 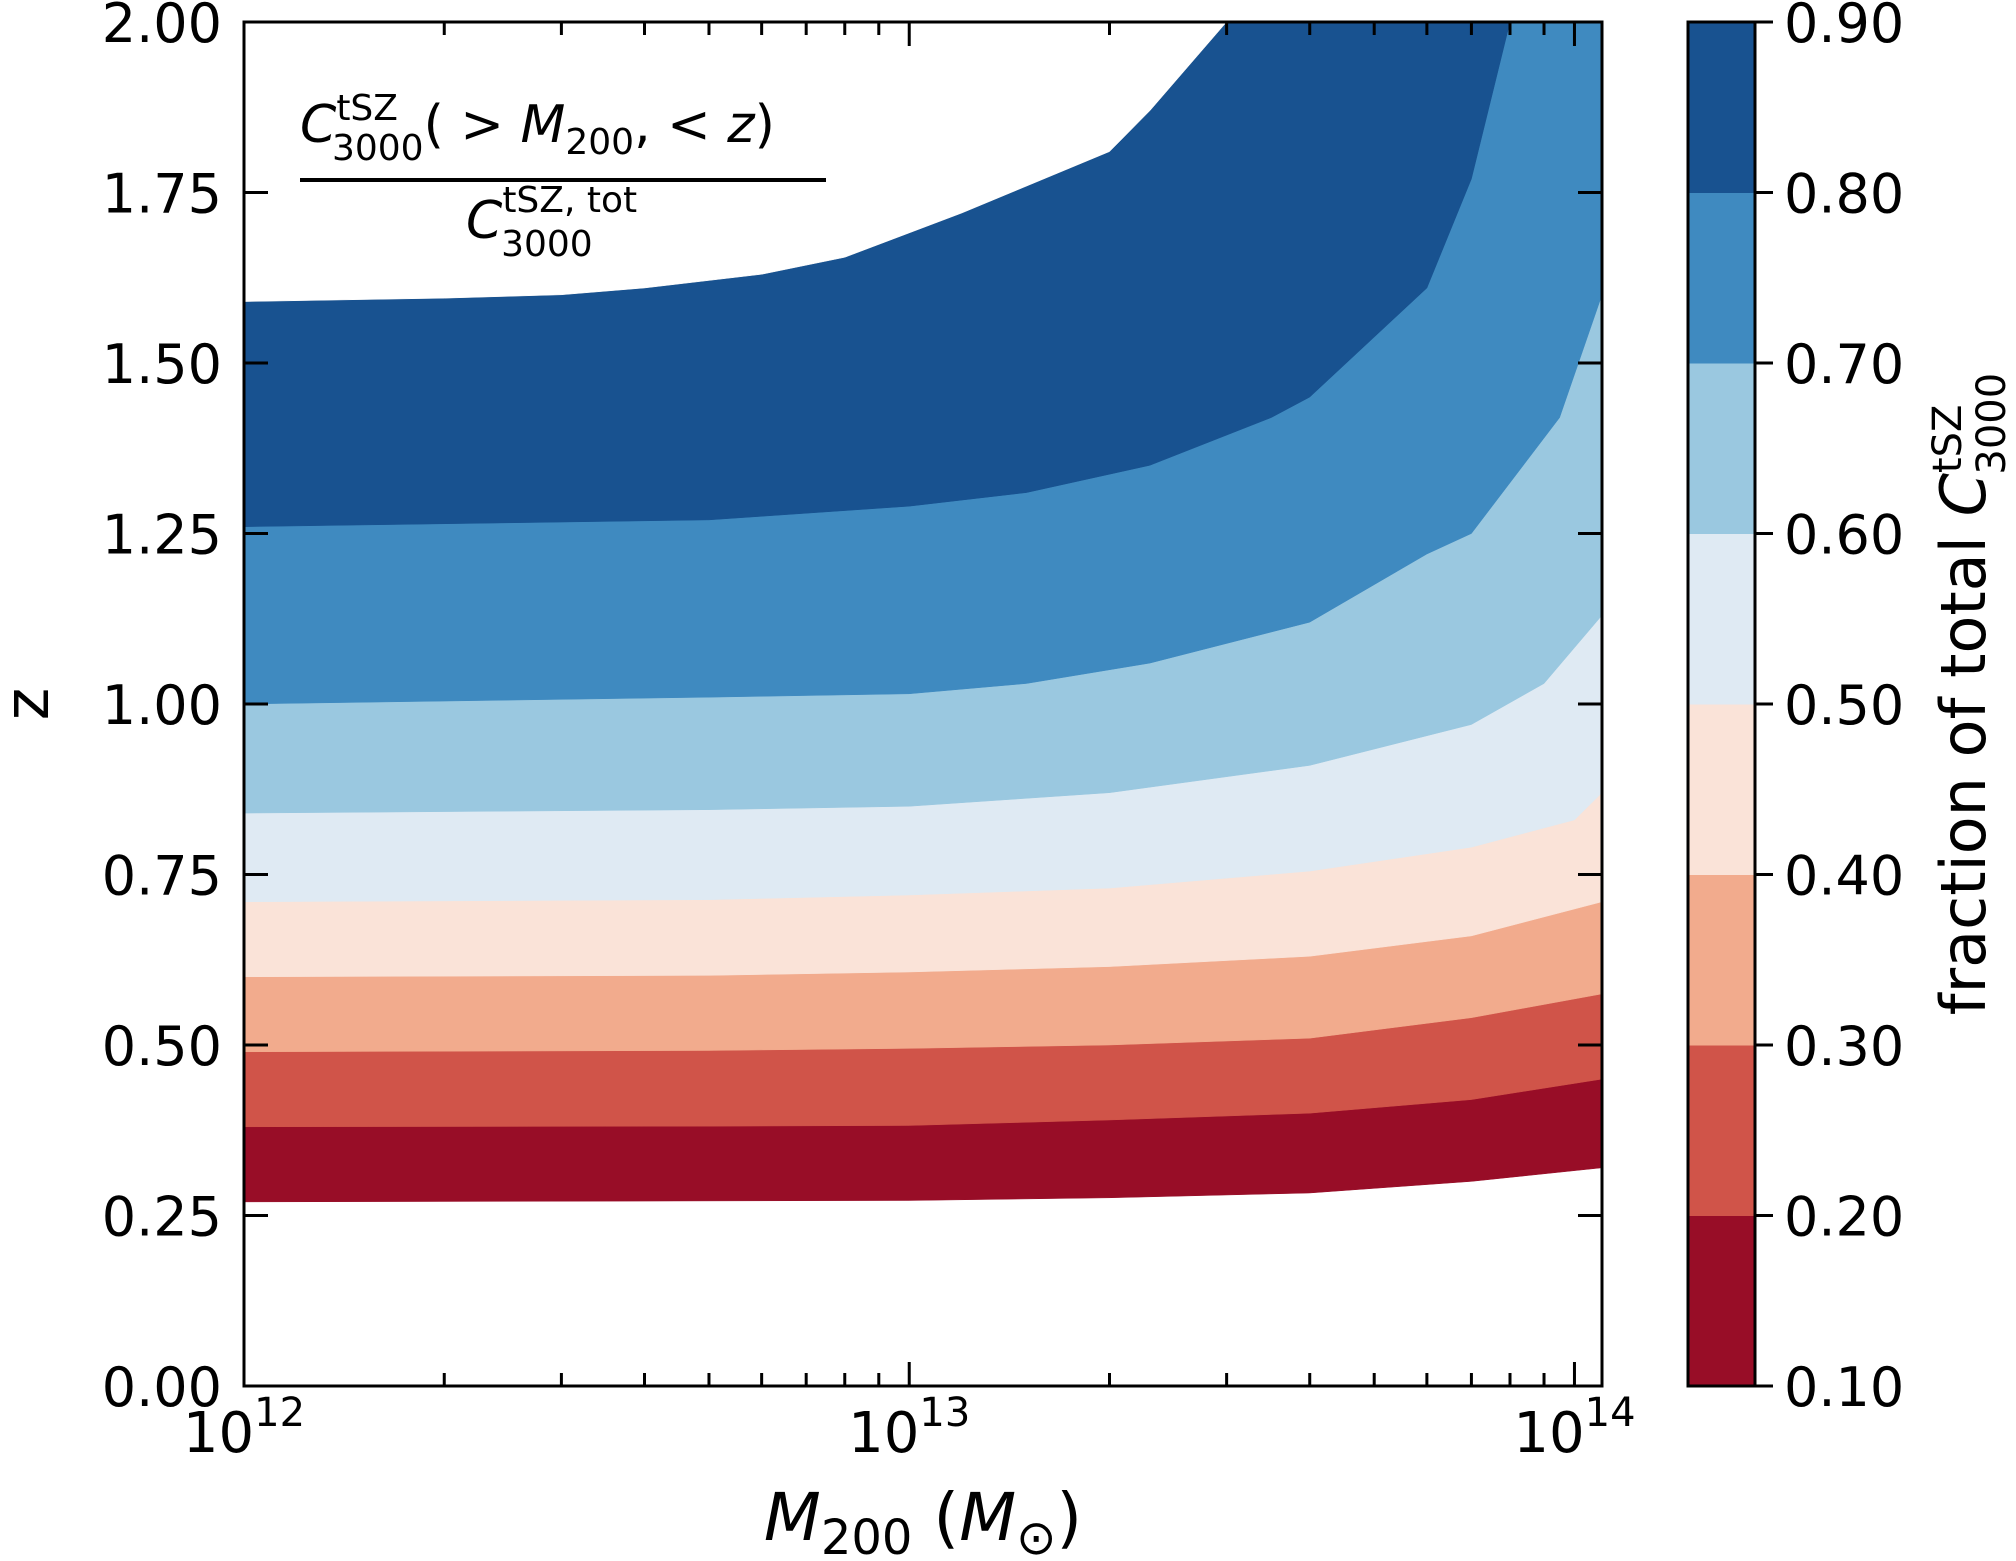 What do you see at coordinates (162, 1217) in the screenshot?
I see `y-tick-label: 0.25` at bounding box center [162, 1217].